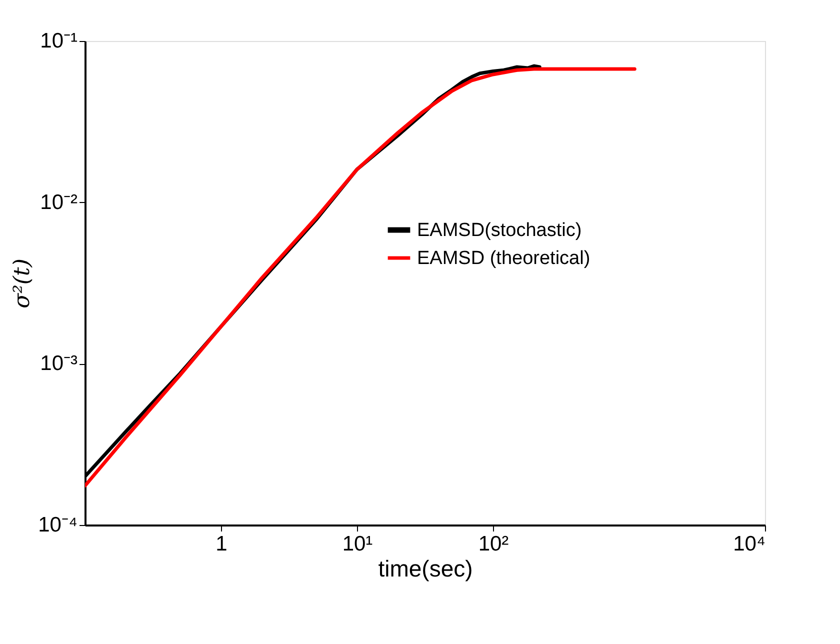 The image size is (840, 644). What do you see at coordinates (59, 364) in the screenshot?
I see `y-tick-label: 10⁻³` at bounding box center [59, 364].